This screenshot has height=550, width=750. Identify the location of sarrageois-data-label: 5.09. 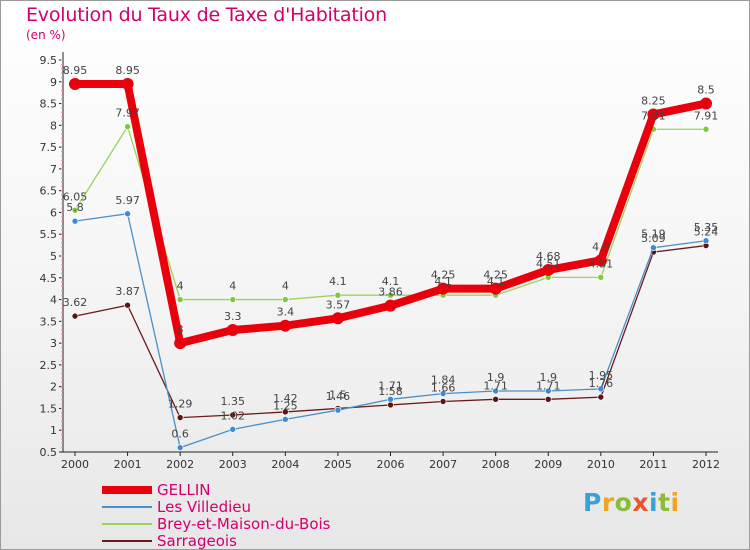
(653, 238).